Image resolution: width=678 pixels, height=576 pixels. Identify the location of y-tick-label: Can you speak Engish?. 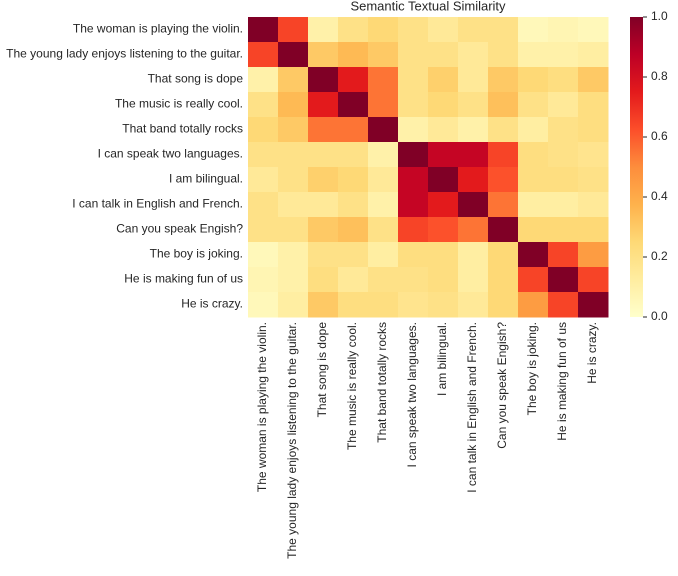
(179, 229).